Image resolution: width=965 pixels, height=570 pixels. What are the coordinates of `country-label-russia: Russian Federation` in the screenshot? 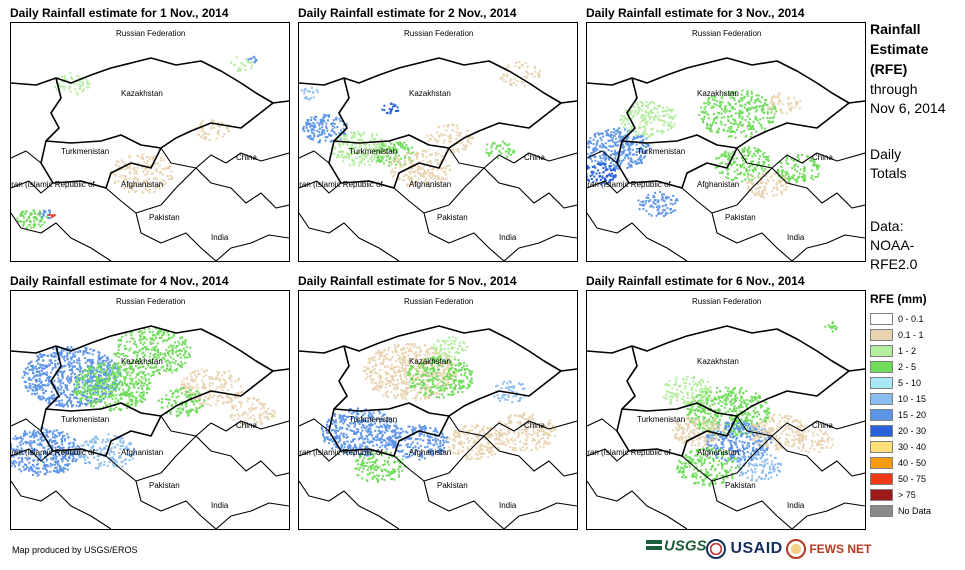 It's located at (727, 33).